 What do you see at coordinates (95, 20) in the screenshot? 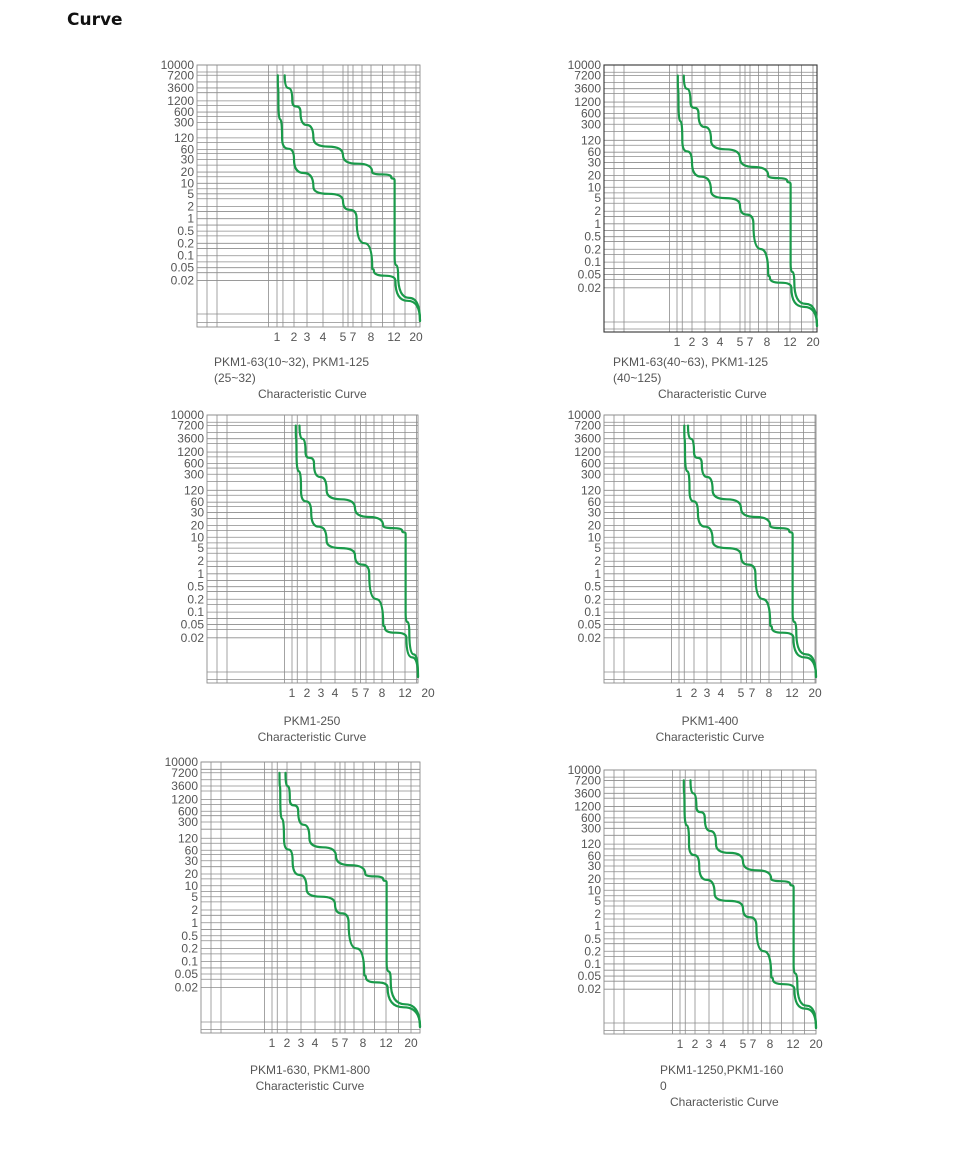
I see `page-title: Curve` at bounding box center [95, 20].